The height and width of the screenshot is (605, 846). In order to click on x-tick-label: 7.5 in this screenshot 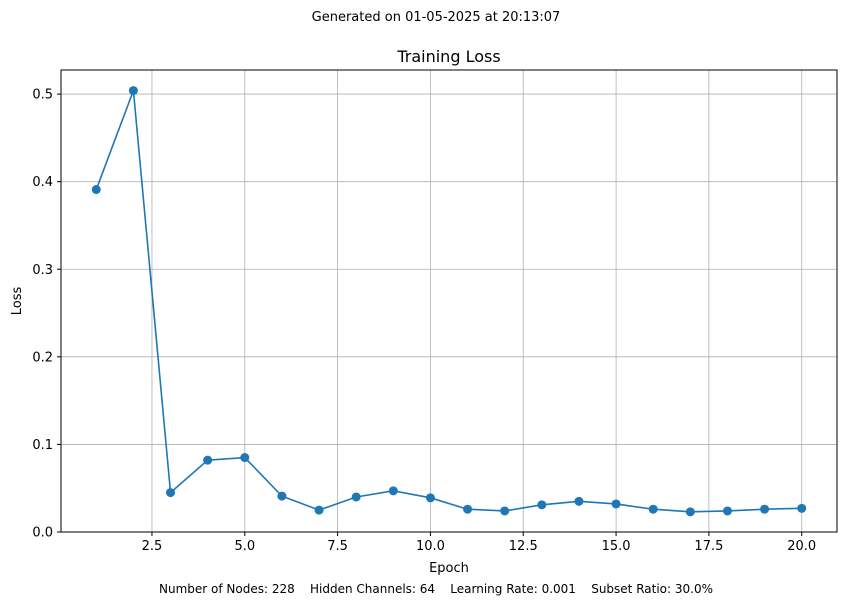, I will do `click(337, 546)`.